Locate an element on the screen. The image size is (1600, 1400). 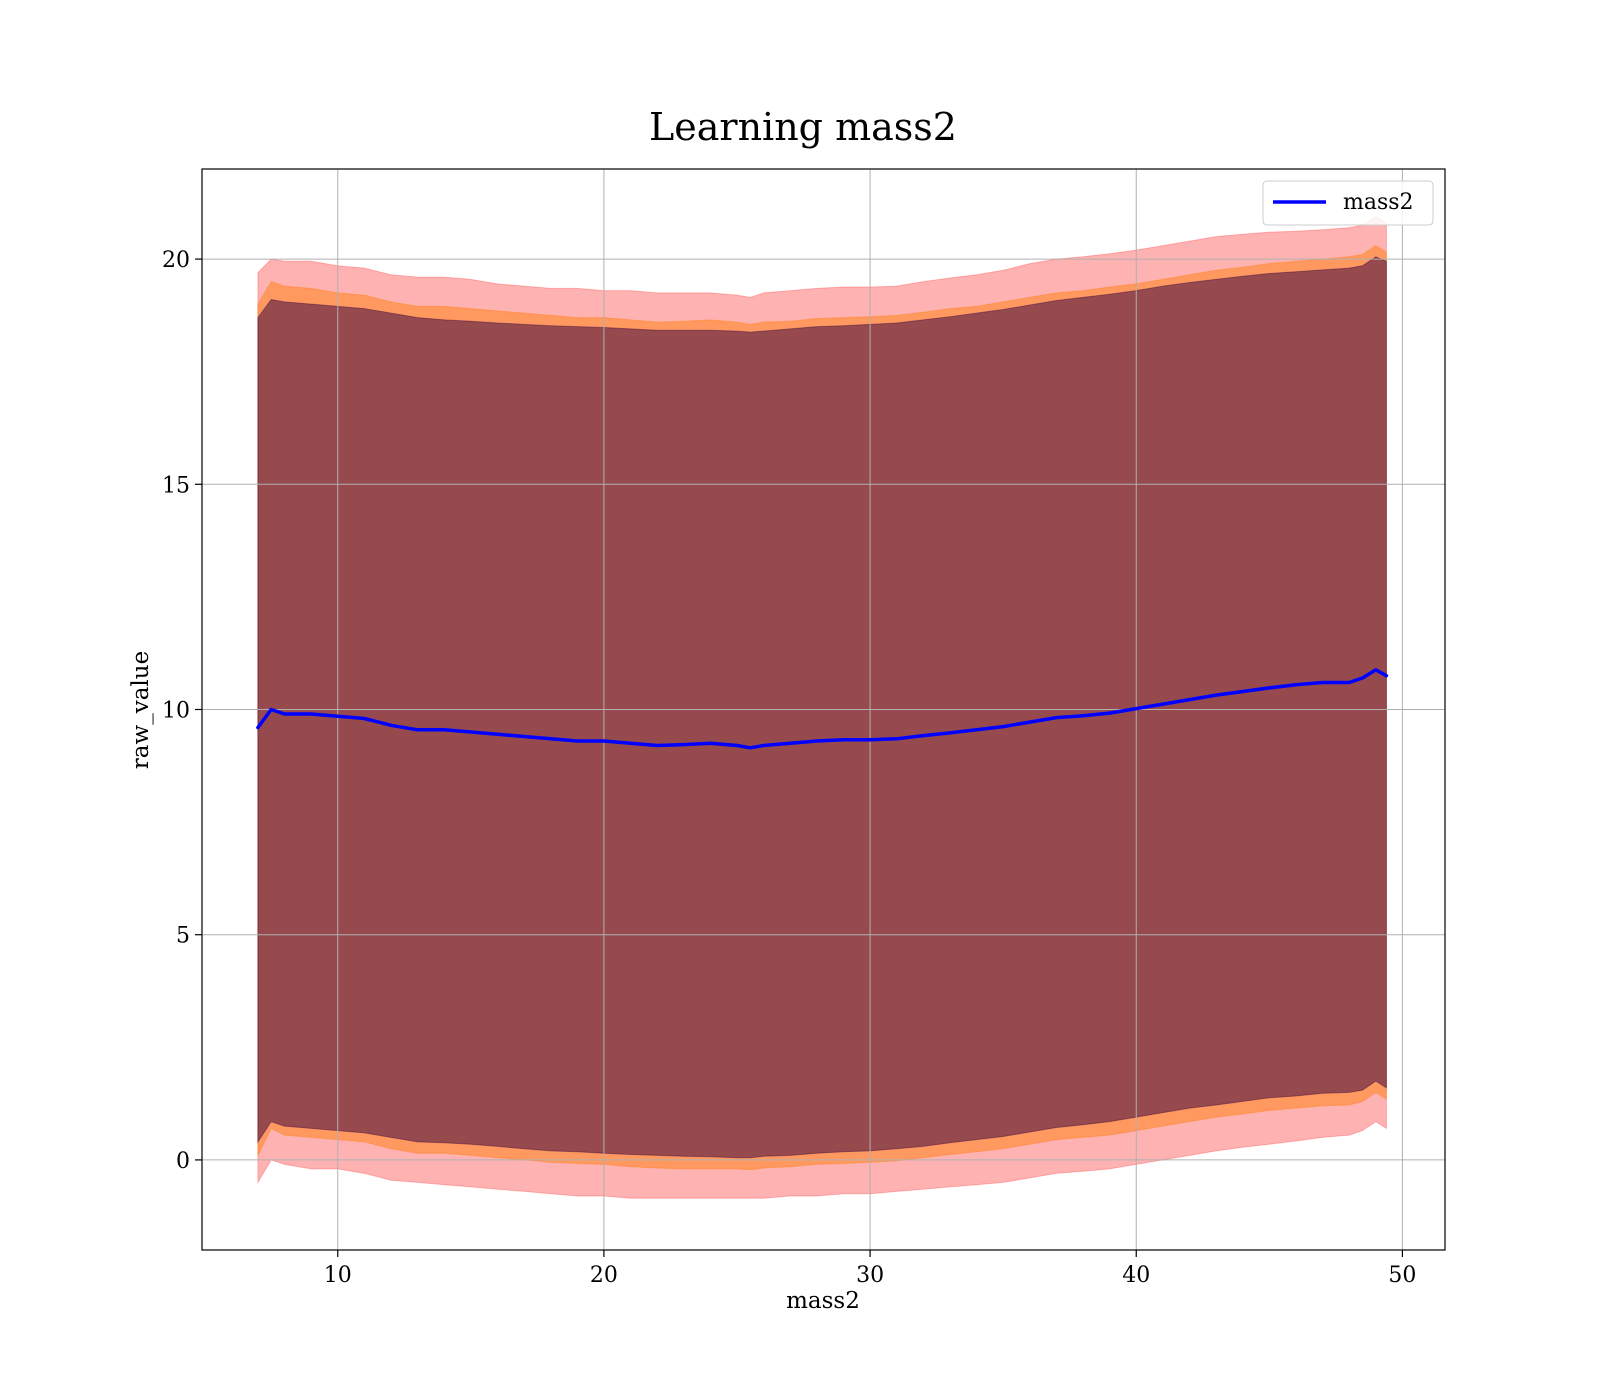
y-tick-label: 5 is located at coordinates (183, 936).